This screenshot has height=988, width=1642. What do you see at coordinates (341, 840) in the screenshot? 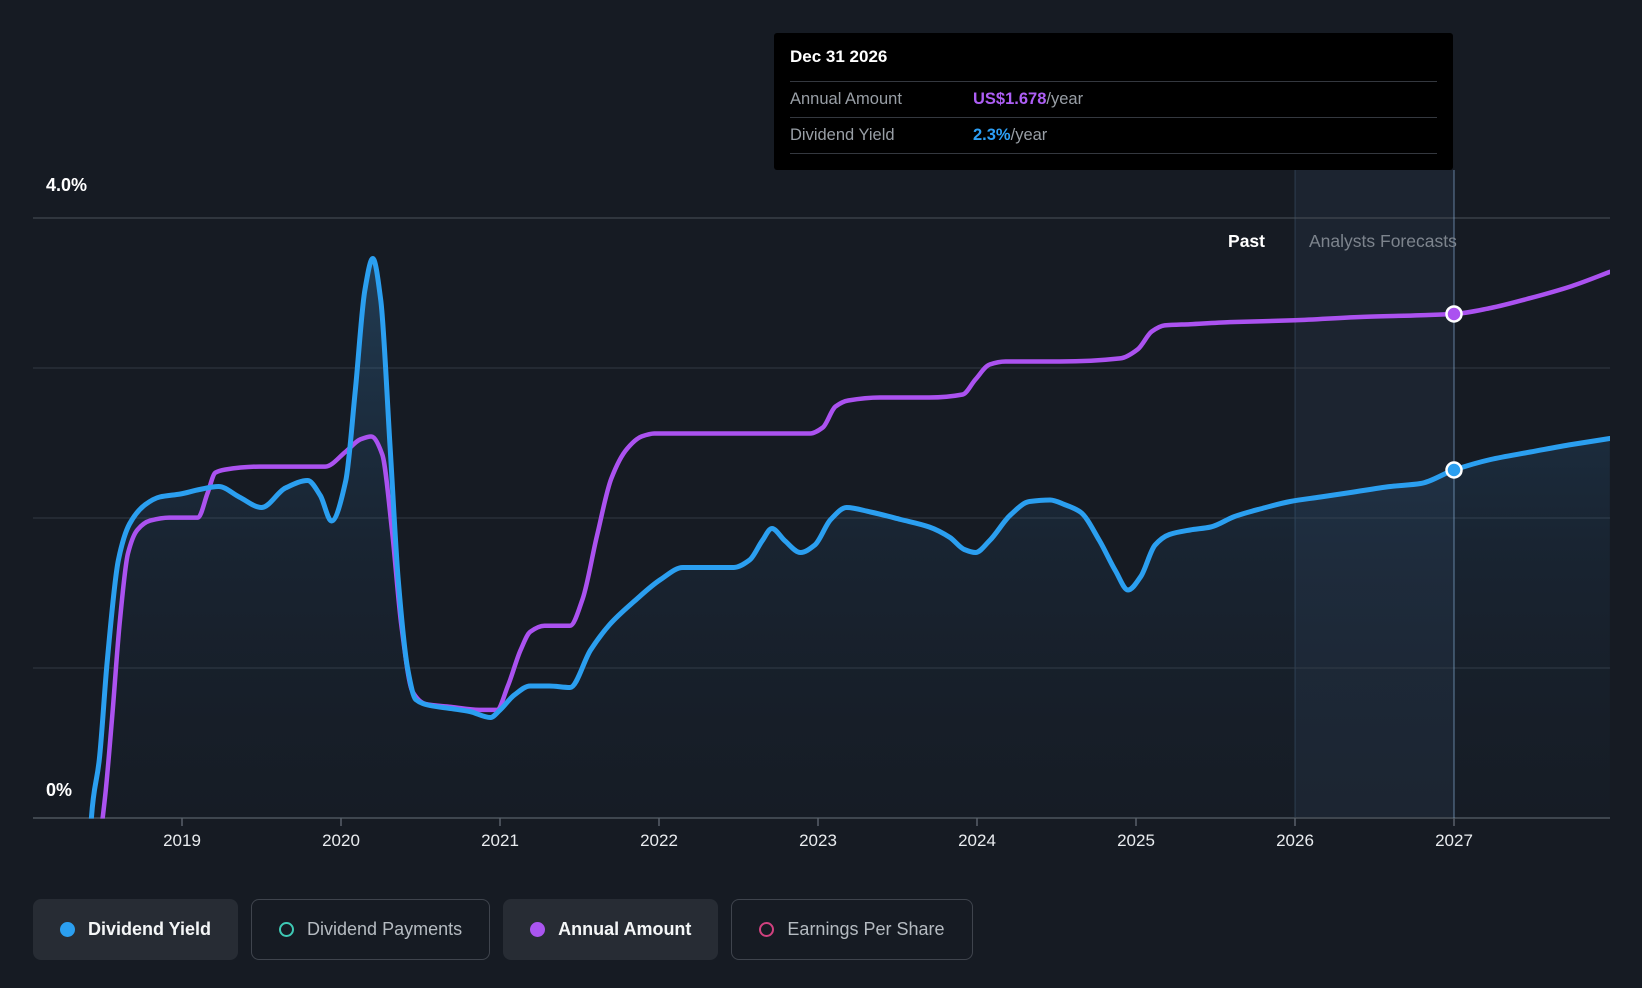
I see `x-axis-label-2020: 2020` at bounding box center [341, 840].